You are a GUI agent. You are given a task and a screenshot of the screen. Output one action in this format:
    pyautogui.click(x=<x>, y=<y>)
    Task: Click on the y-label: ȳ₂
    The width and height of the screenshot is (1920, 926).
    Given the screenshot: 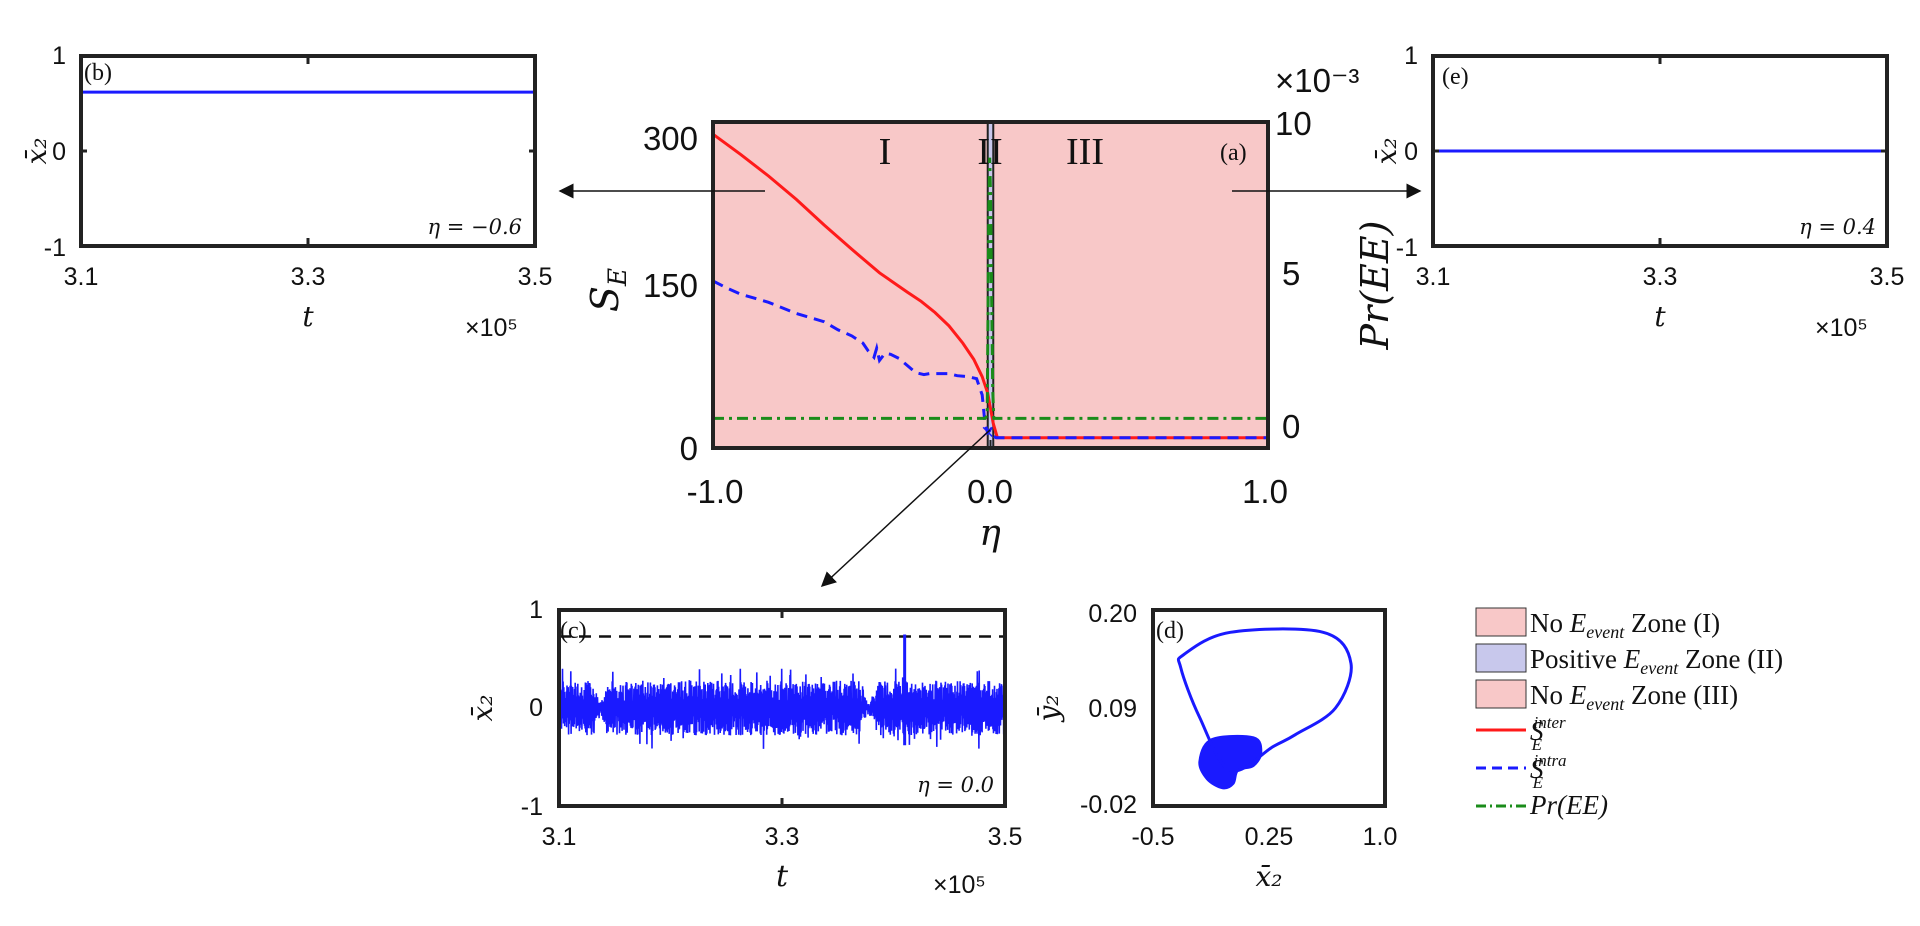 What is the action you would take?
    pyautogui.click(x=1048, y=708)
    